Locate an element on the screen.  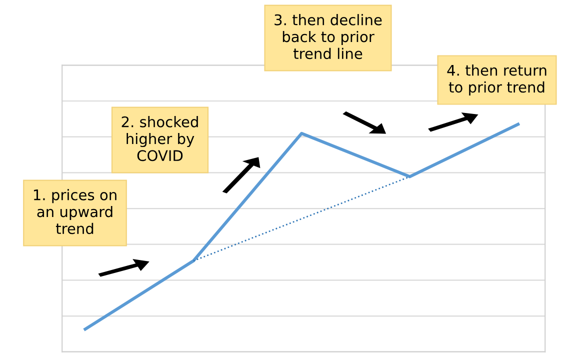
text: 3. then decline back to prior trend line is located at coordinates (328, 37).